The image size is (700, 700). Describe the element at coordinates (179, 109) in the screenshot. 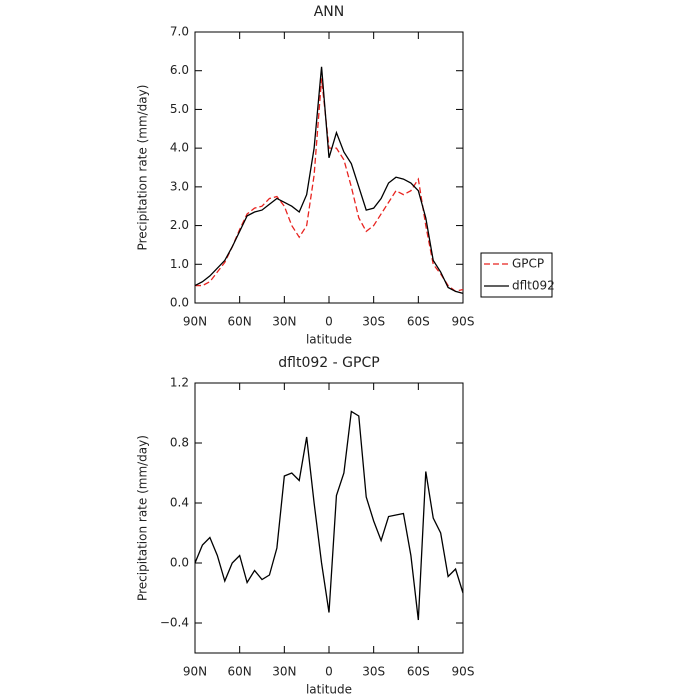

I see `y-tick-label: 5.0` at that location.